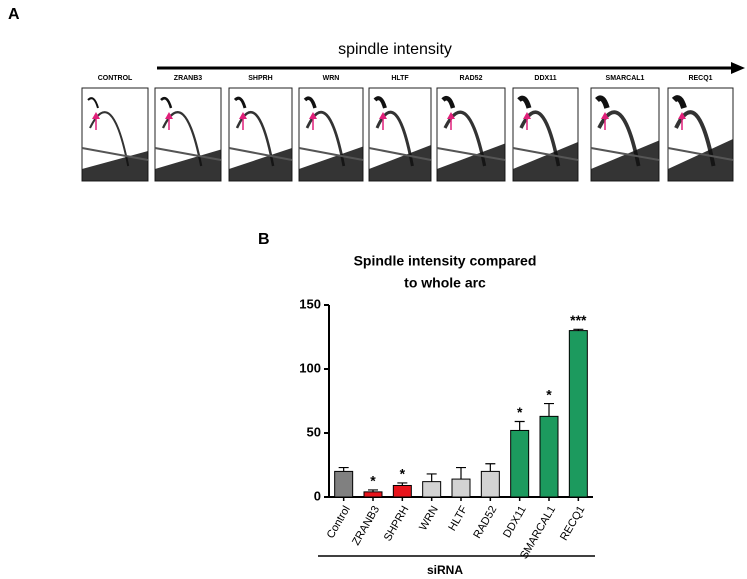 Image resolution: width=747 pixels, height=579 pixels. Describe the element at coordinates (264, 239) in the screenshot. I see `panel-label: B` at that location.